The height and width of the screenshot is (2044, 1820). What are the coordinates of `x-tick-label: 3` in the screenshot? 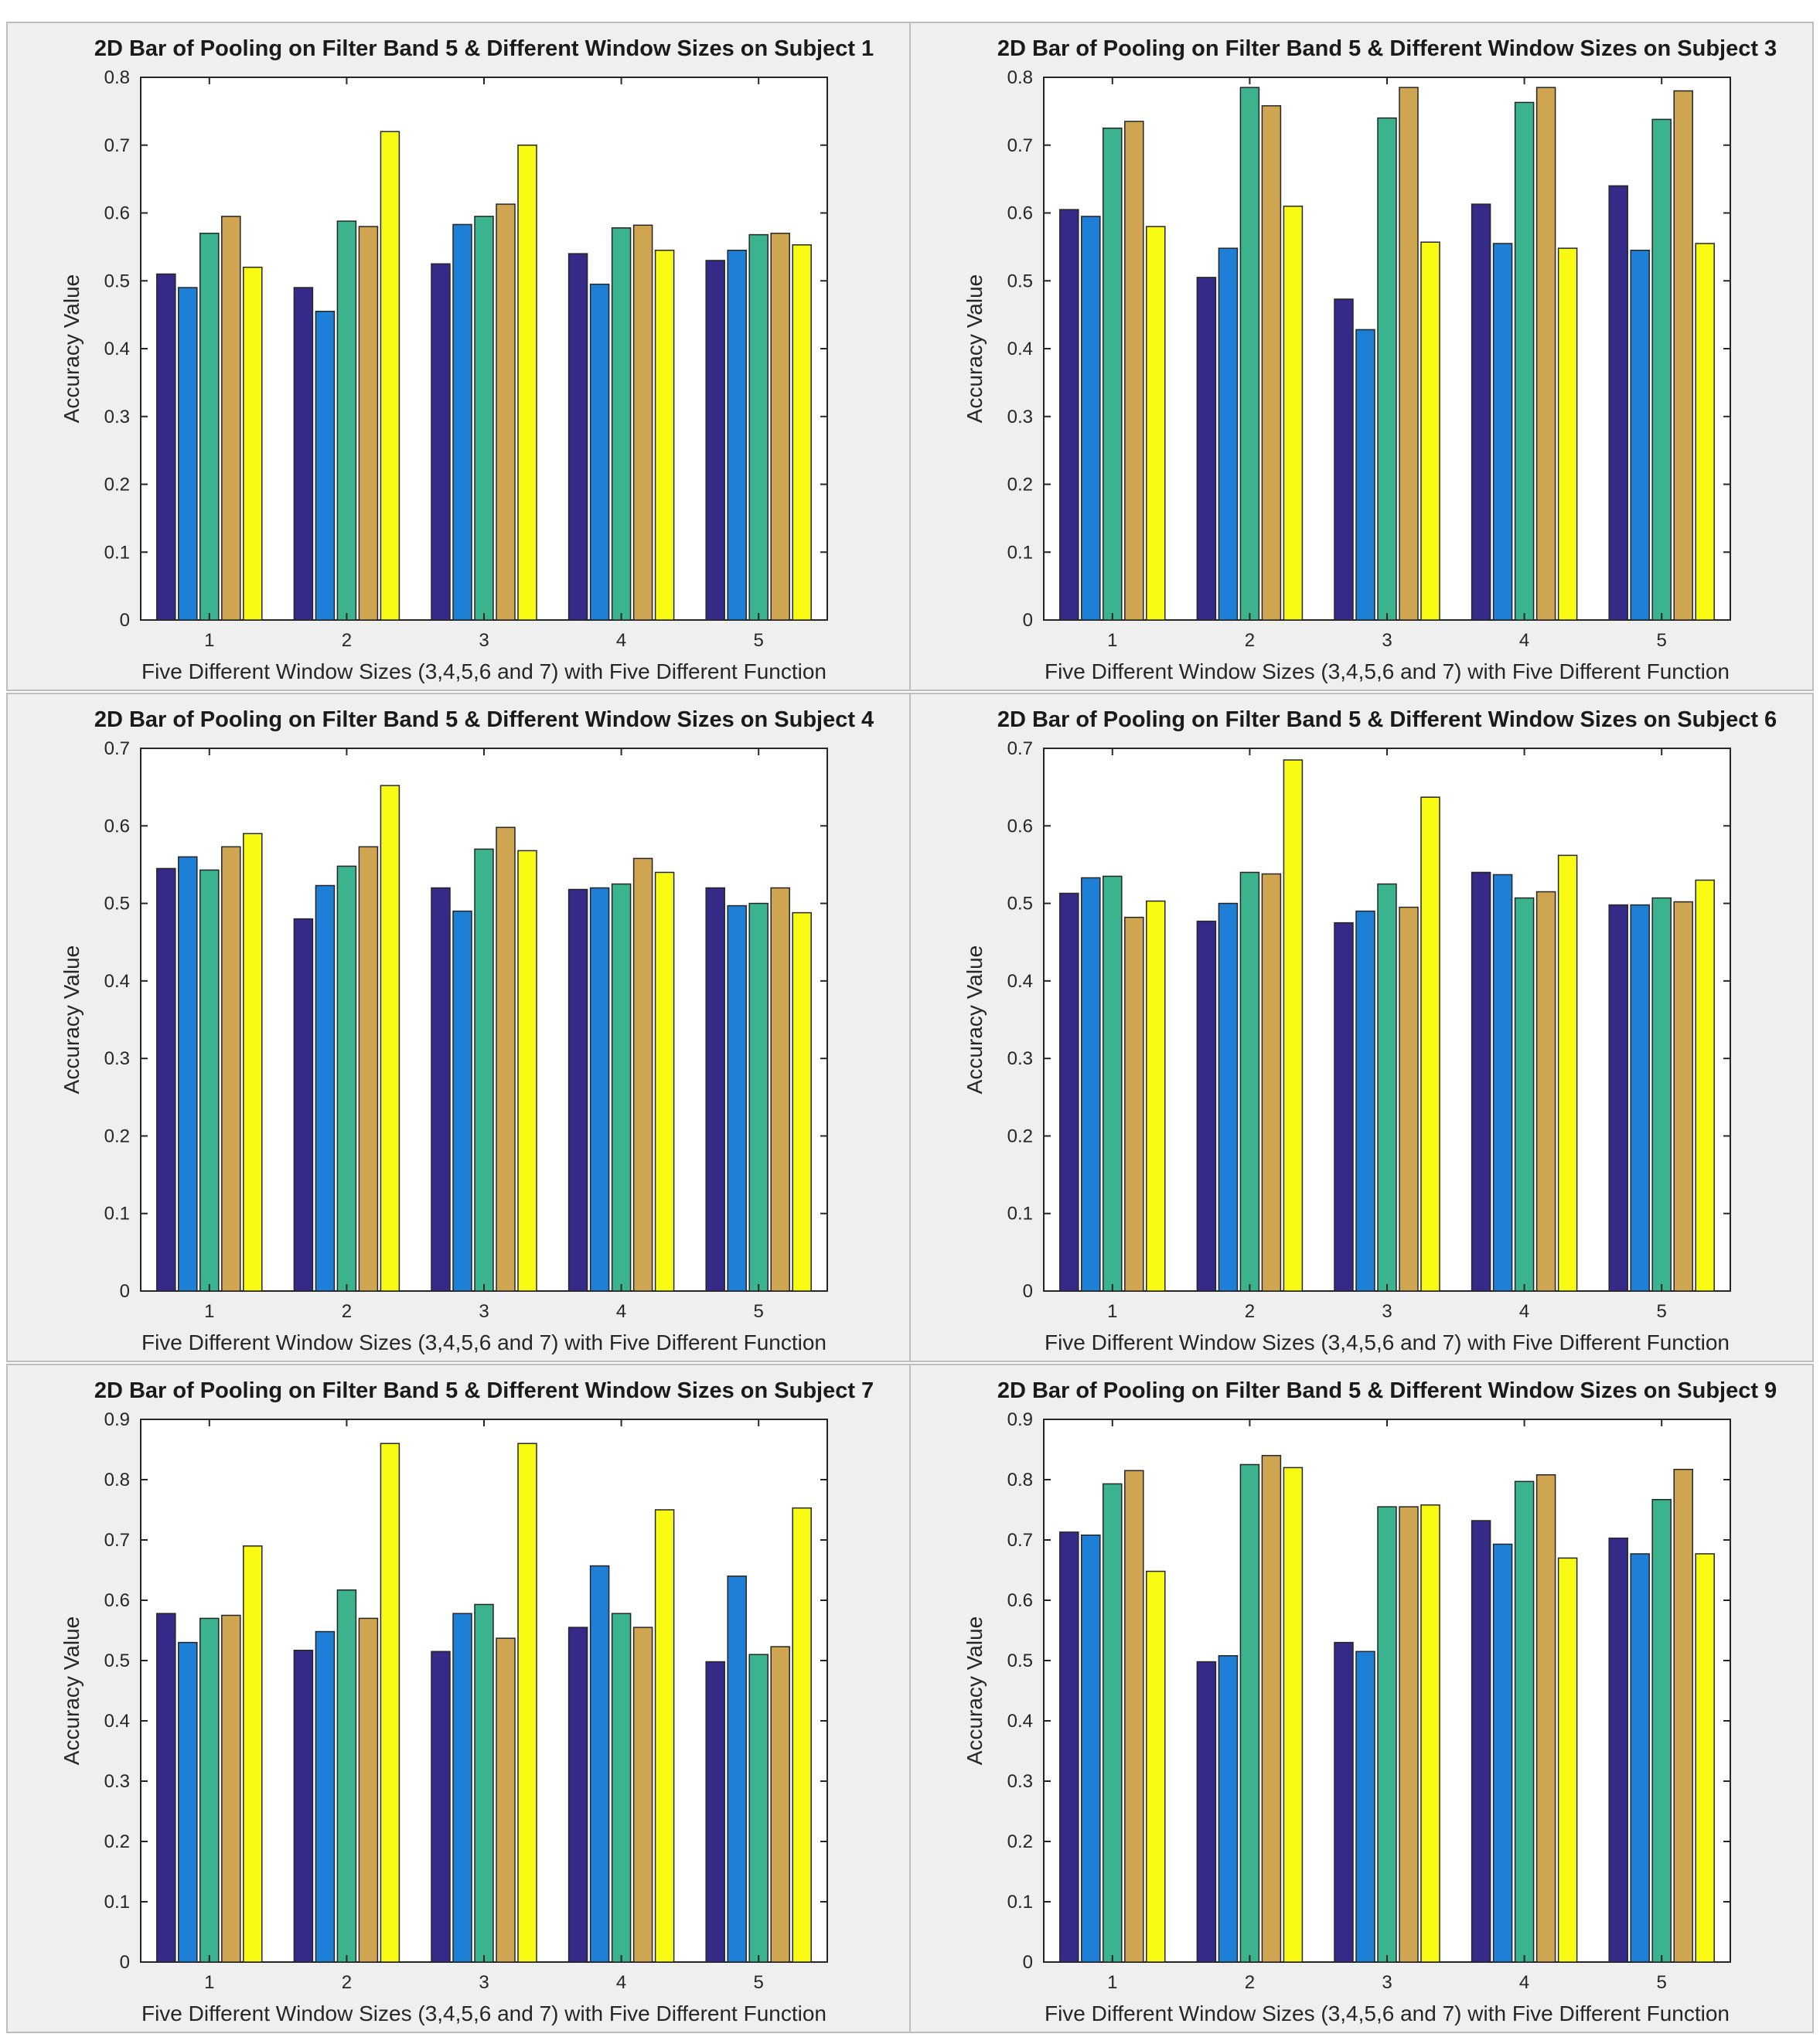 It's located at (1387, 1311).